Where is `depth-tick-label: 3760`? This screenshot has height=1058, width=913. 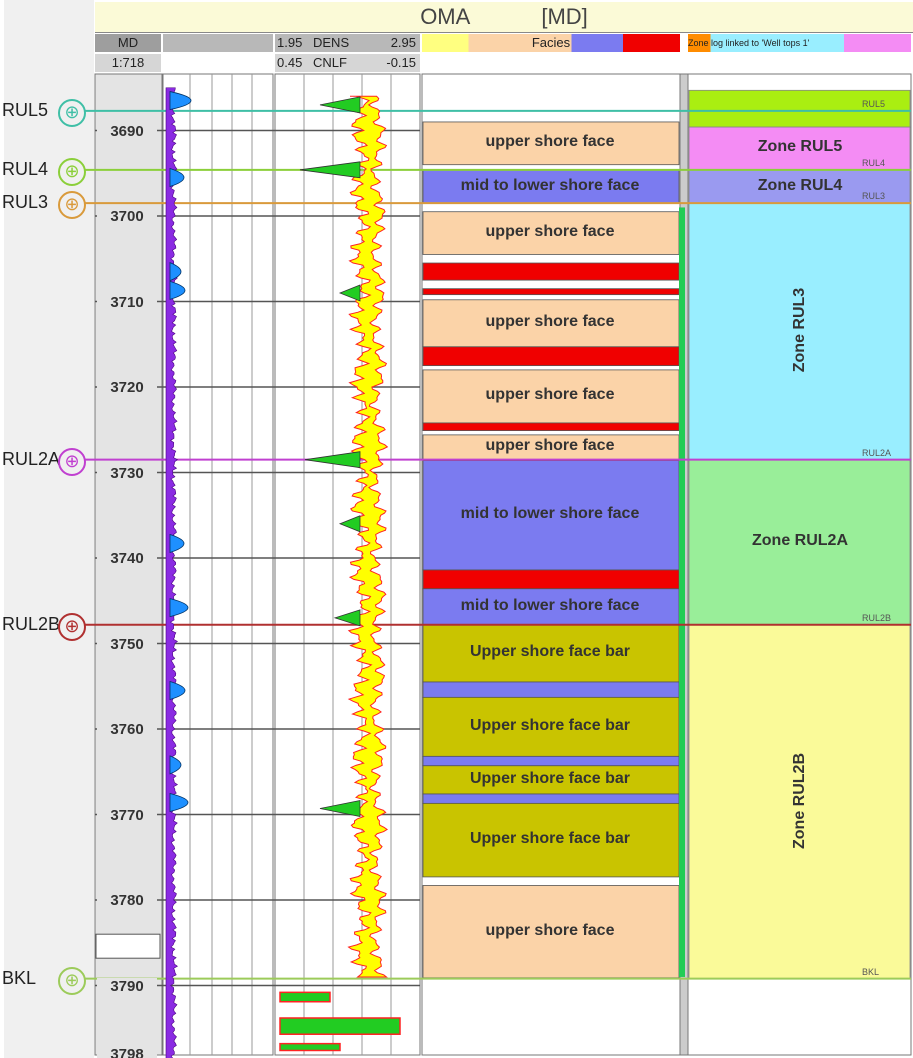 depth-tick-label: 3760 is located at coordinates (127, 729).